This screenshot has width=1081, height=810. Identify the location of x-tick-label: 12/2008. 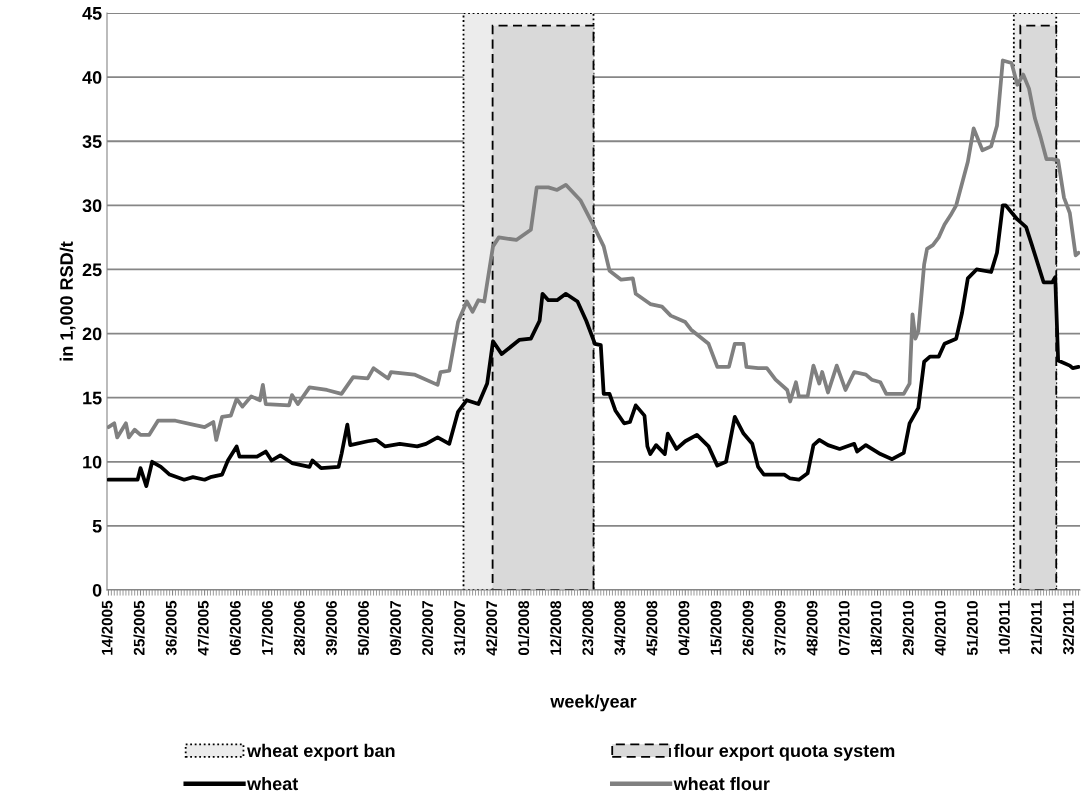
(555, 627).